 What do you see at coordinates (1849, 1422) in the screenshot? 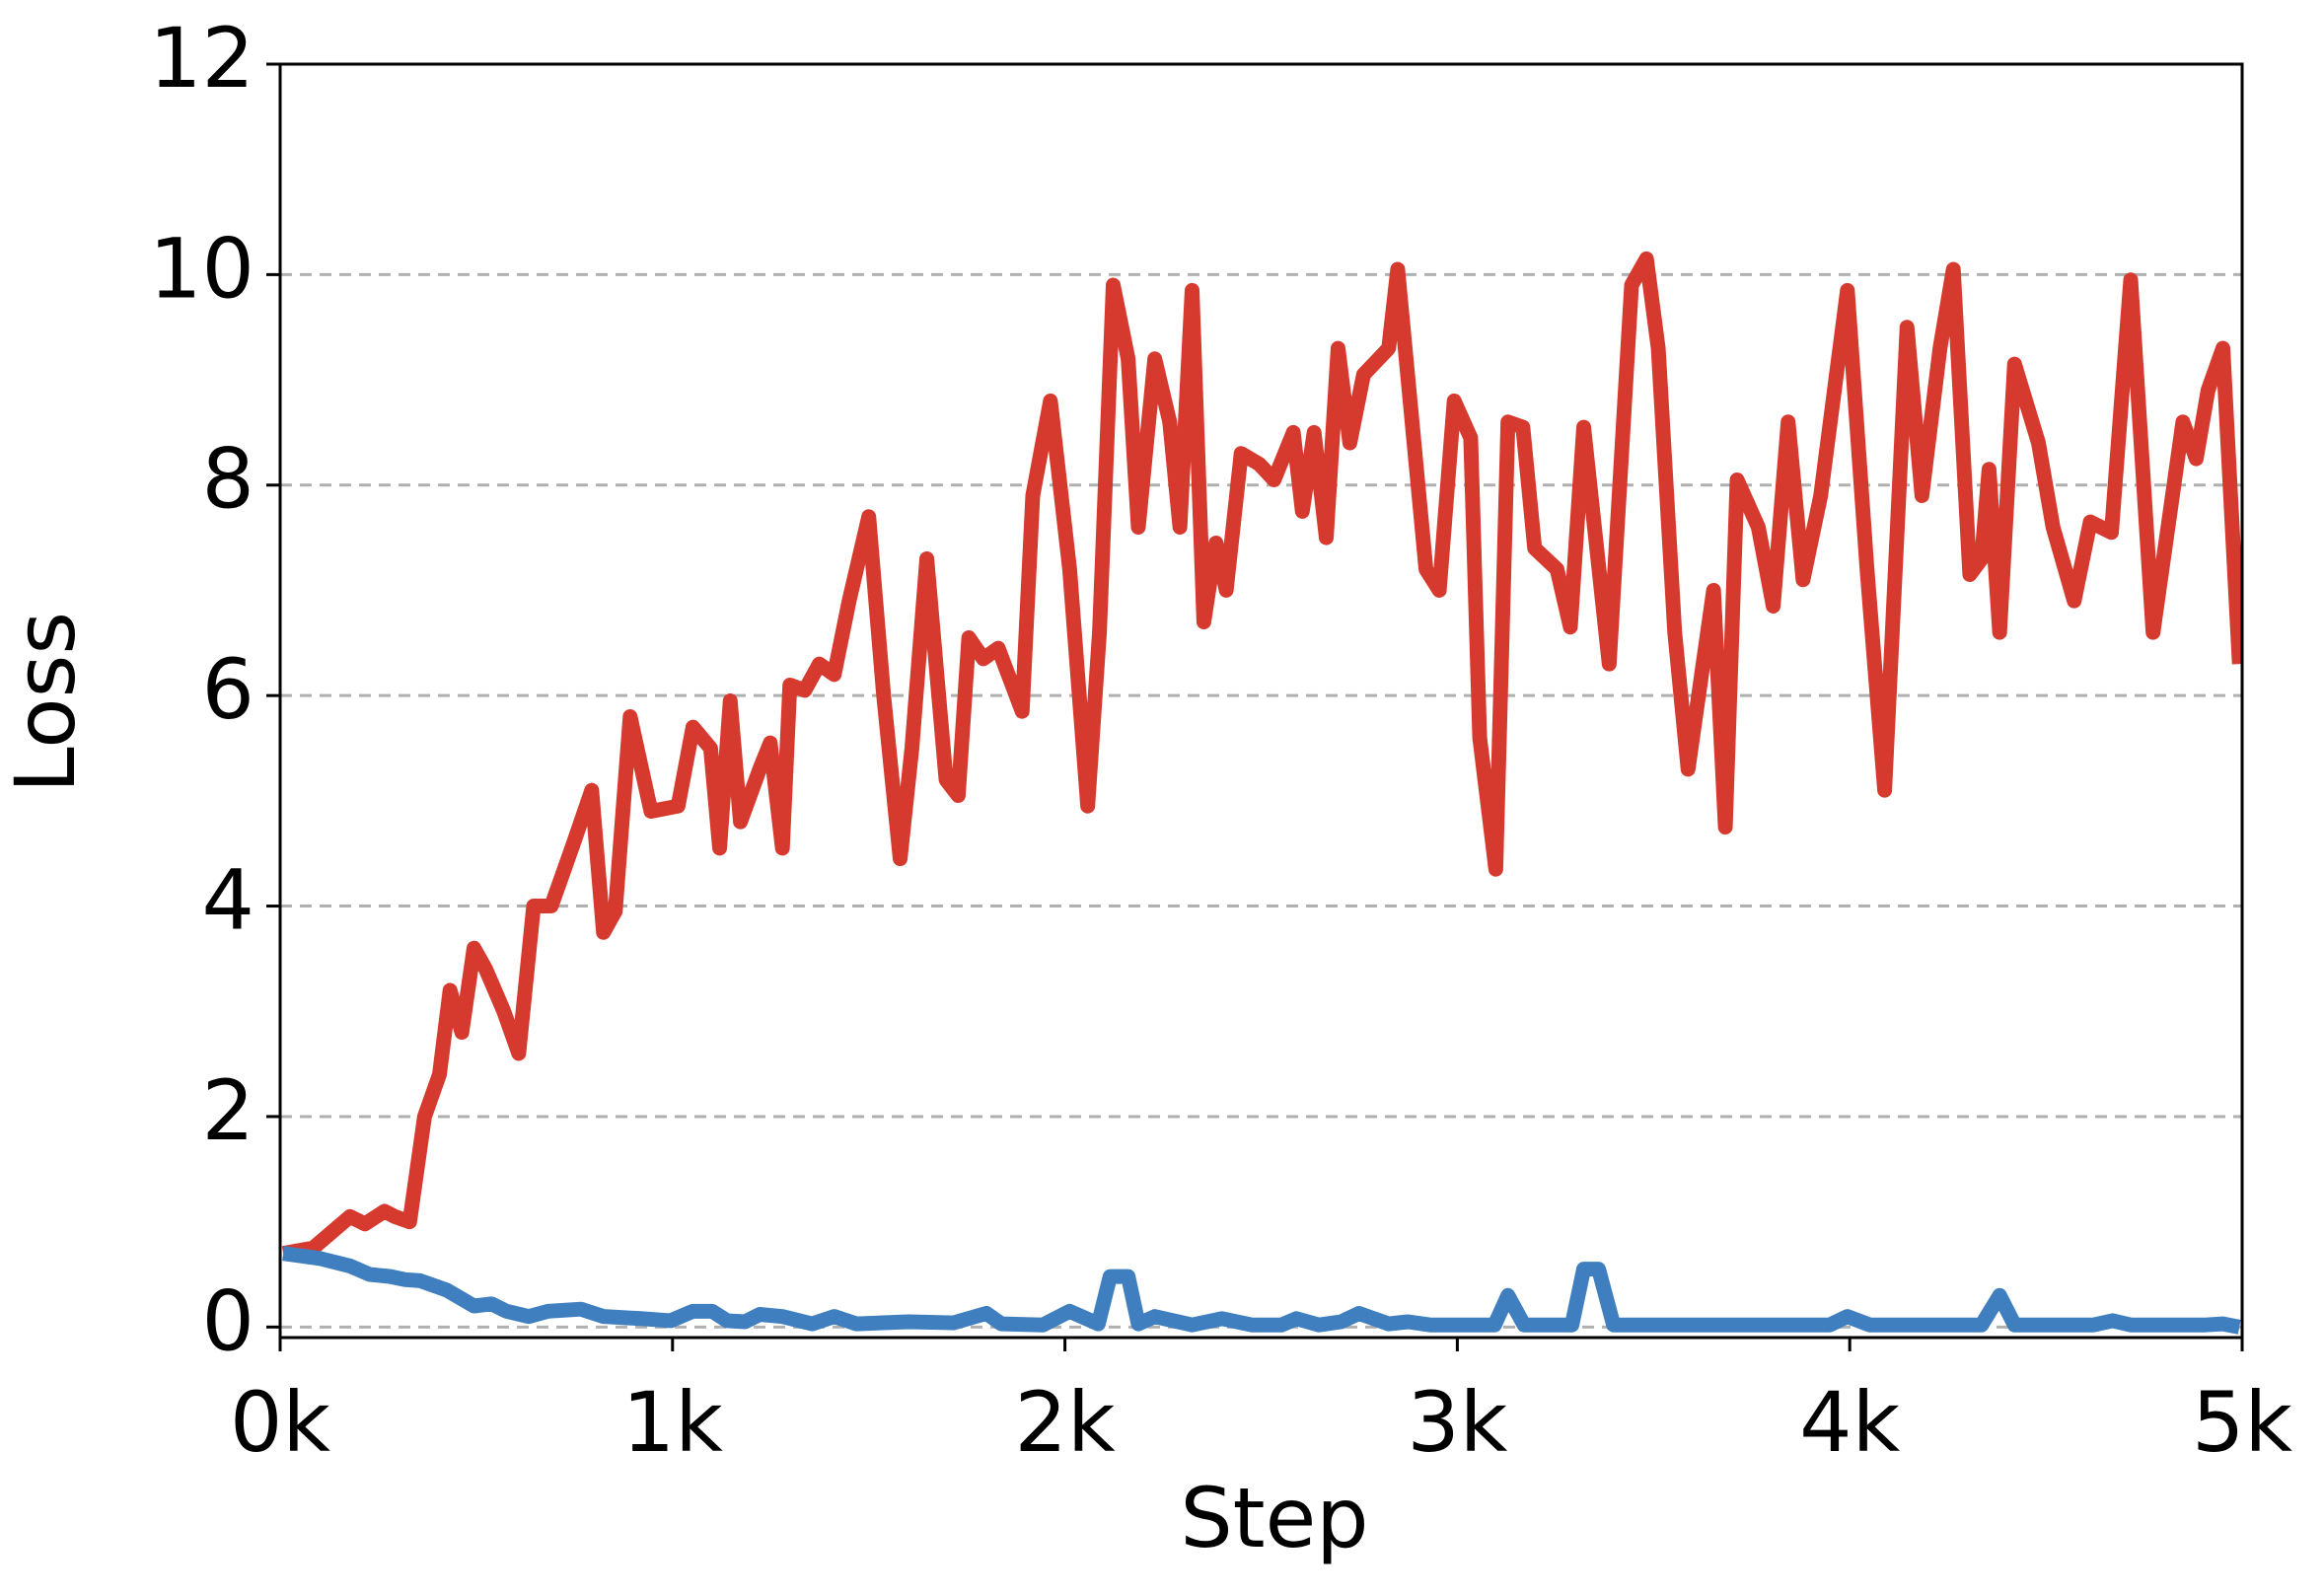
I see `x-tick-label: 4k` at bounding box center [1849, 1422].